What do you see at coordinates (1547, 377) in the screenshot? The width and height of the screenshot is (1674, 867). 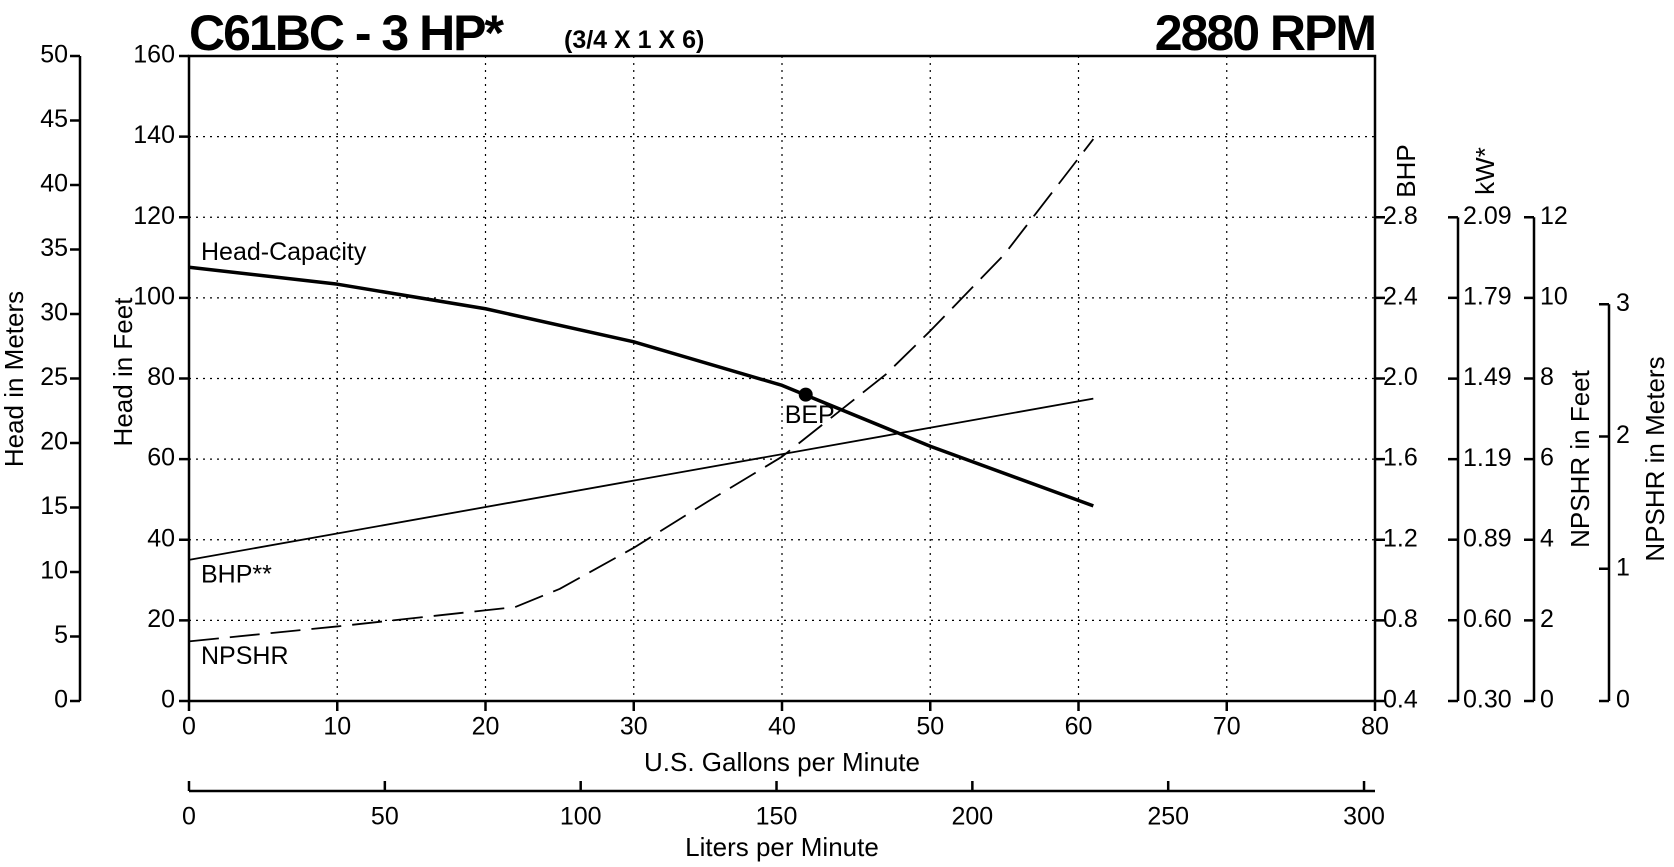 I see `y5-tick-label: 8` at bounding box center [1547, 377].